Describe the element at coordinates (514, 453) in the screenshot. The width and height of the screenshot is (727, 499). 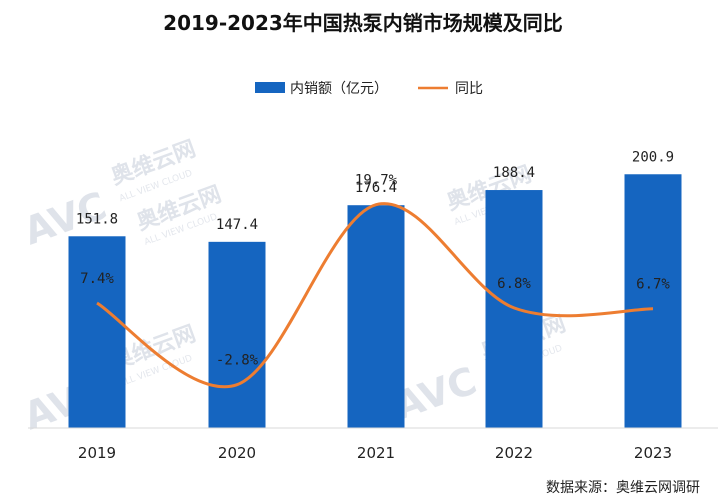
I see `x-tick-label: 2022` at that location.